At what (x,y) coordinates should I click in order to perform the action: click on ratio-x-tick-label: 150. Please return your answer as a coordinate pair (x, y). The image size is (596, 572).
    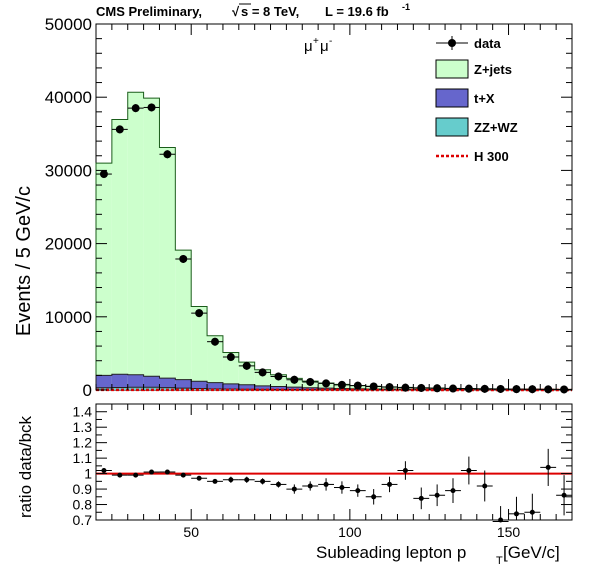
    Looking at the image, I should click on (509, 532).